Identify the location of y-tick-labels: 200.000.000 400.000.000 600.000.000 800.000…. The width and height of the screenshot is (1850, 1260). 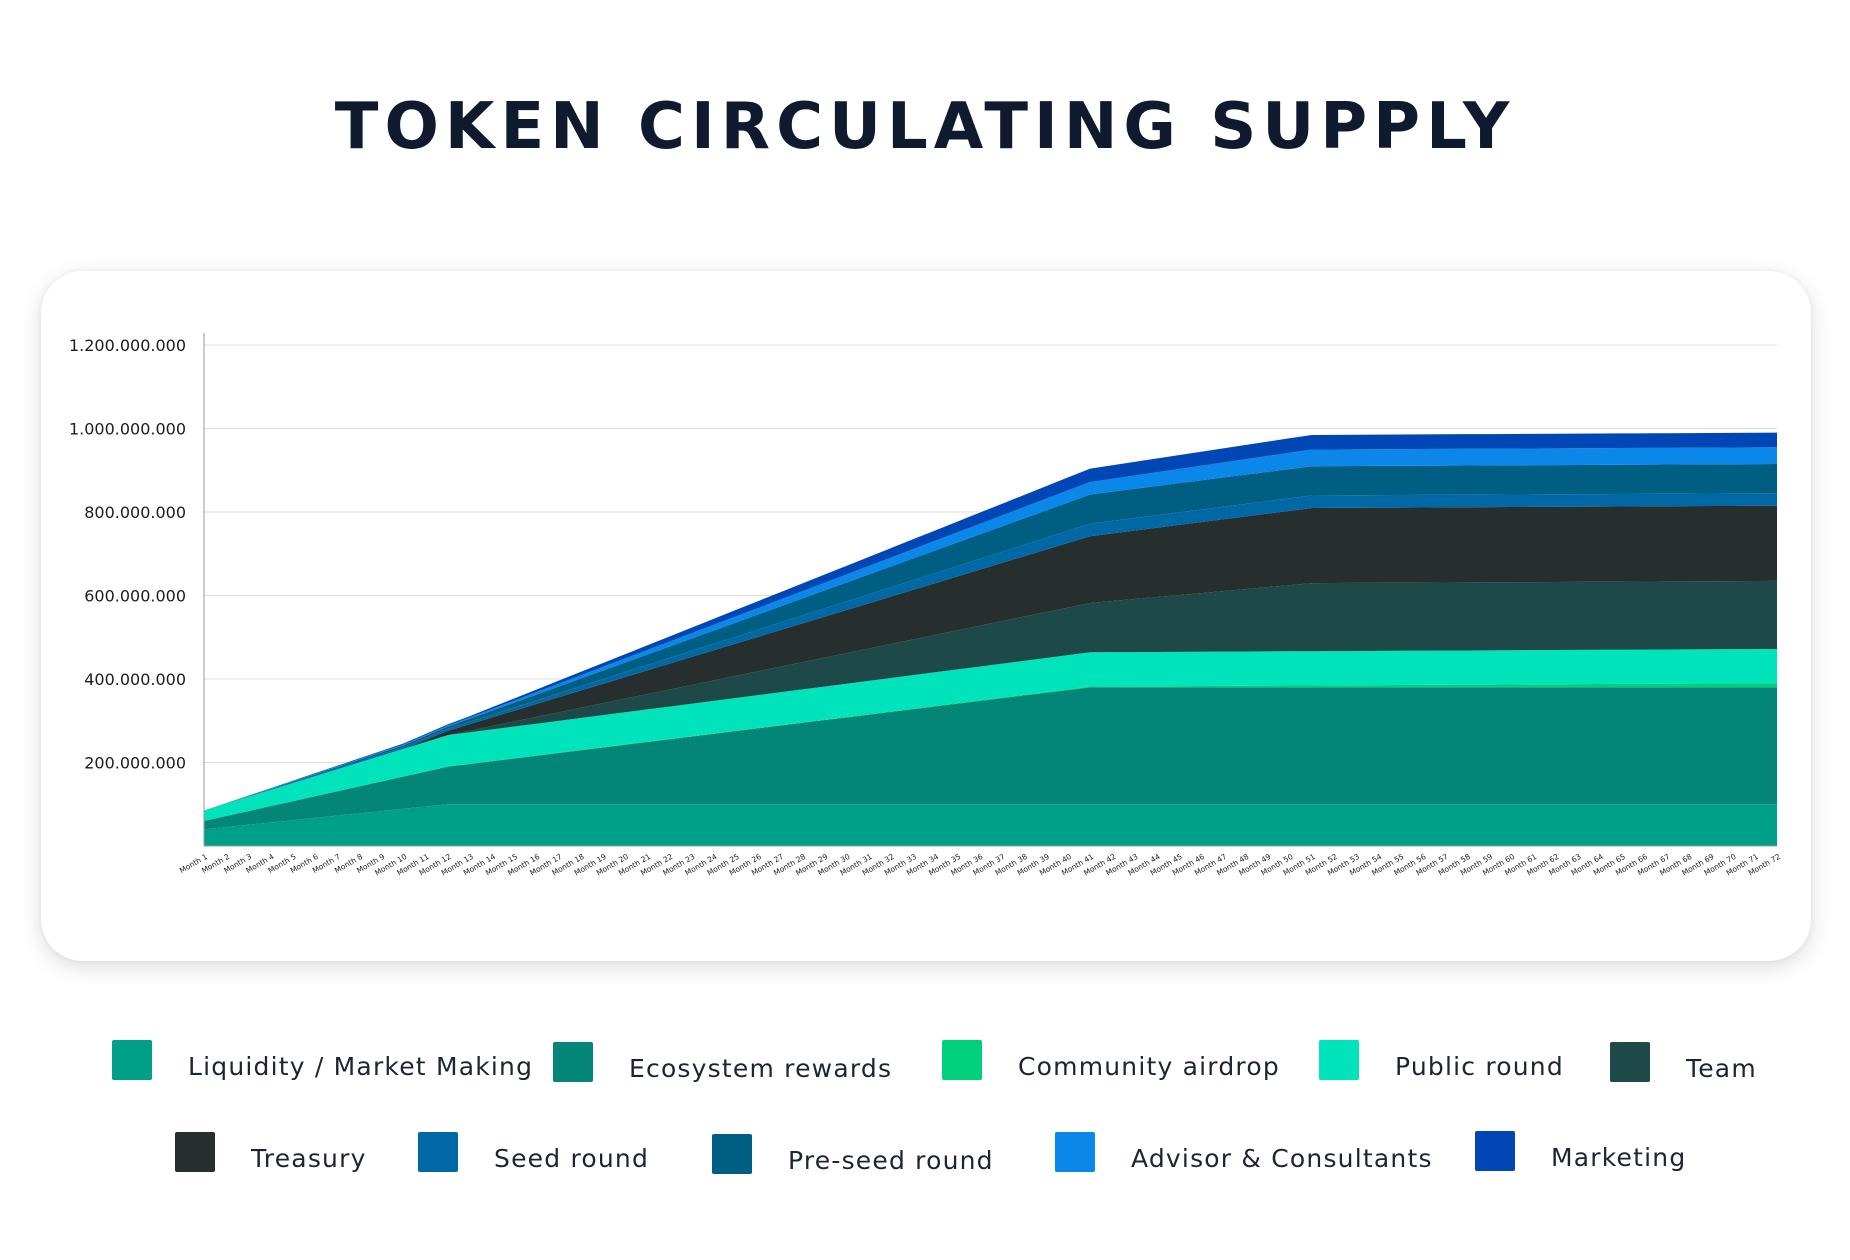
(127, 554).